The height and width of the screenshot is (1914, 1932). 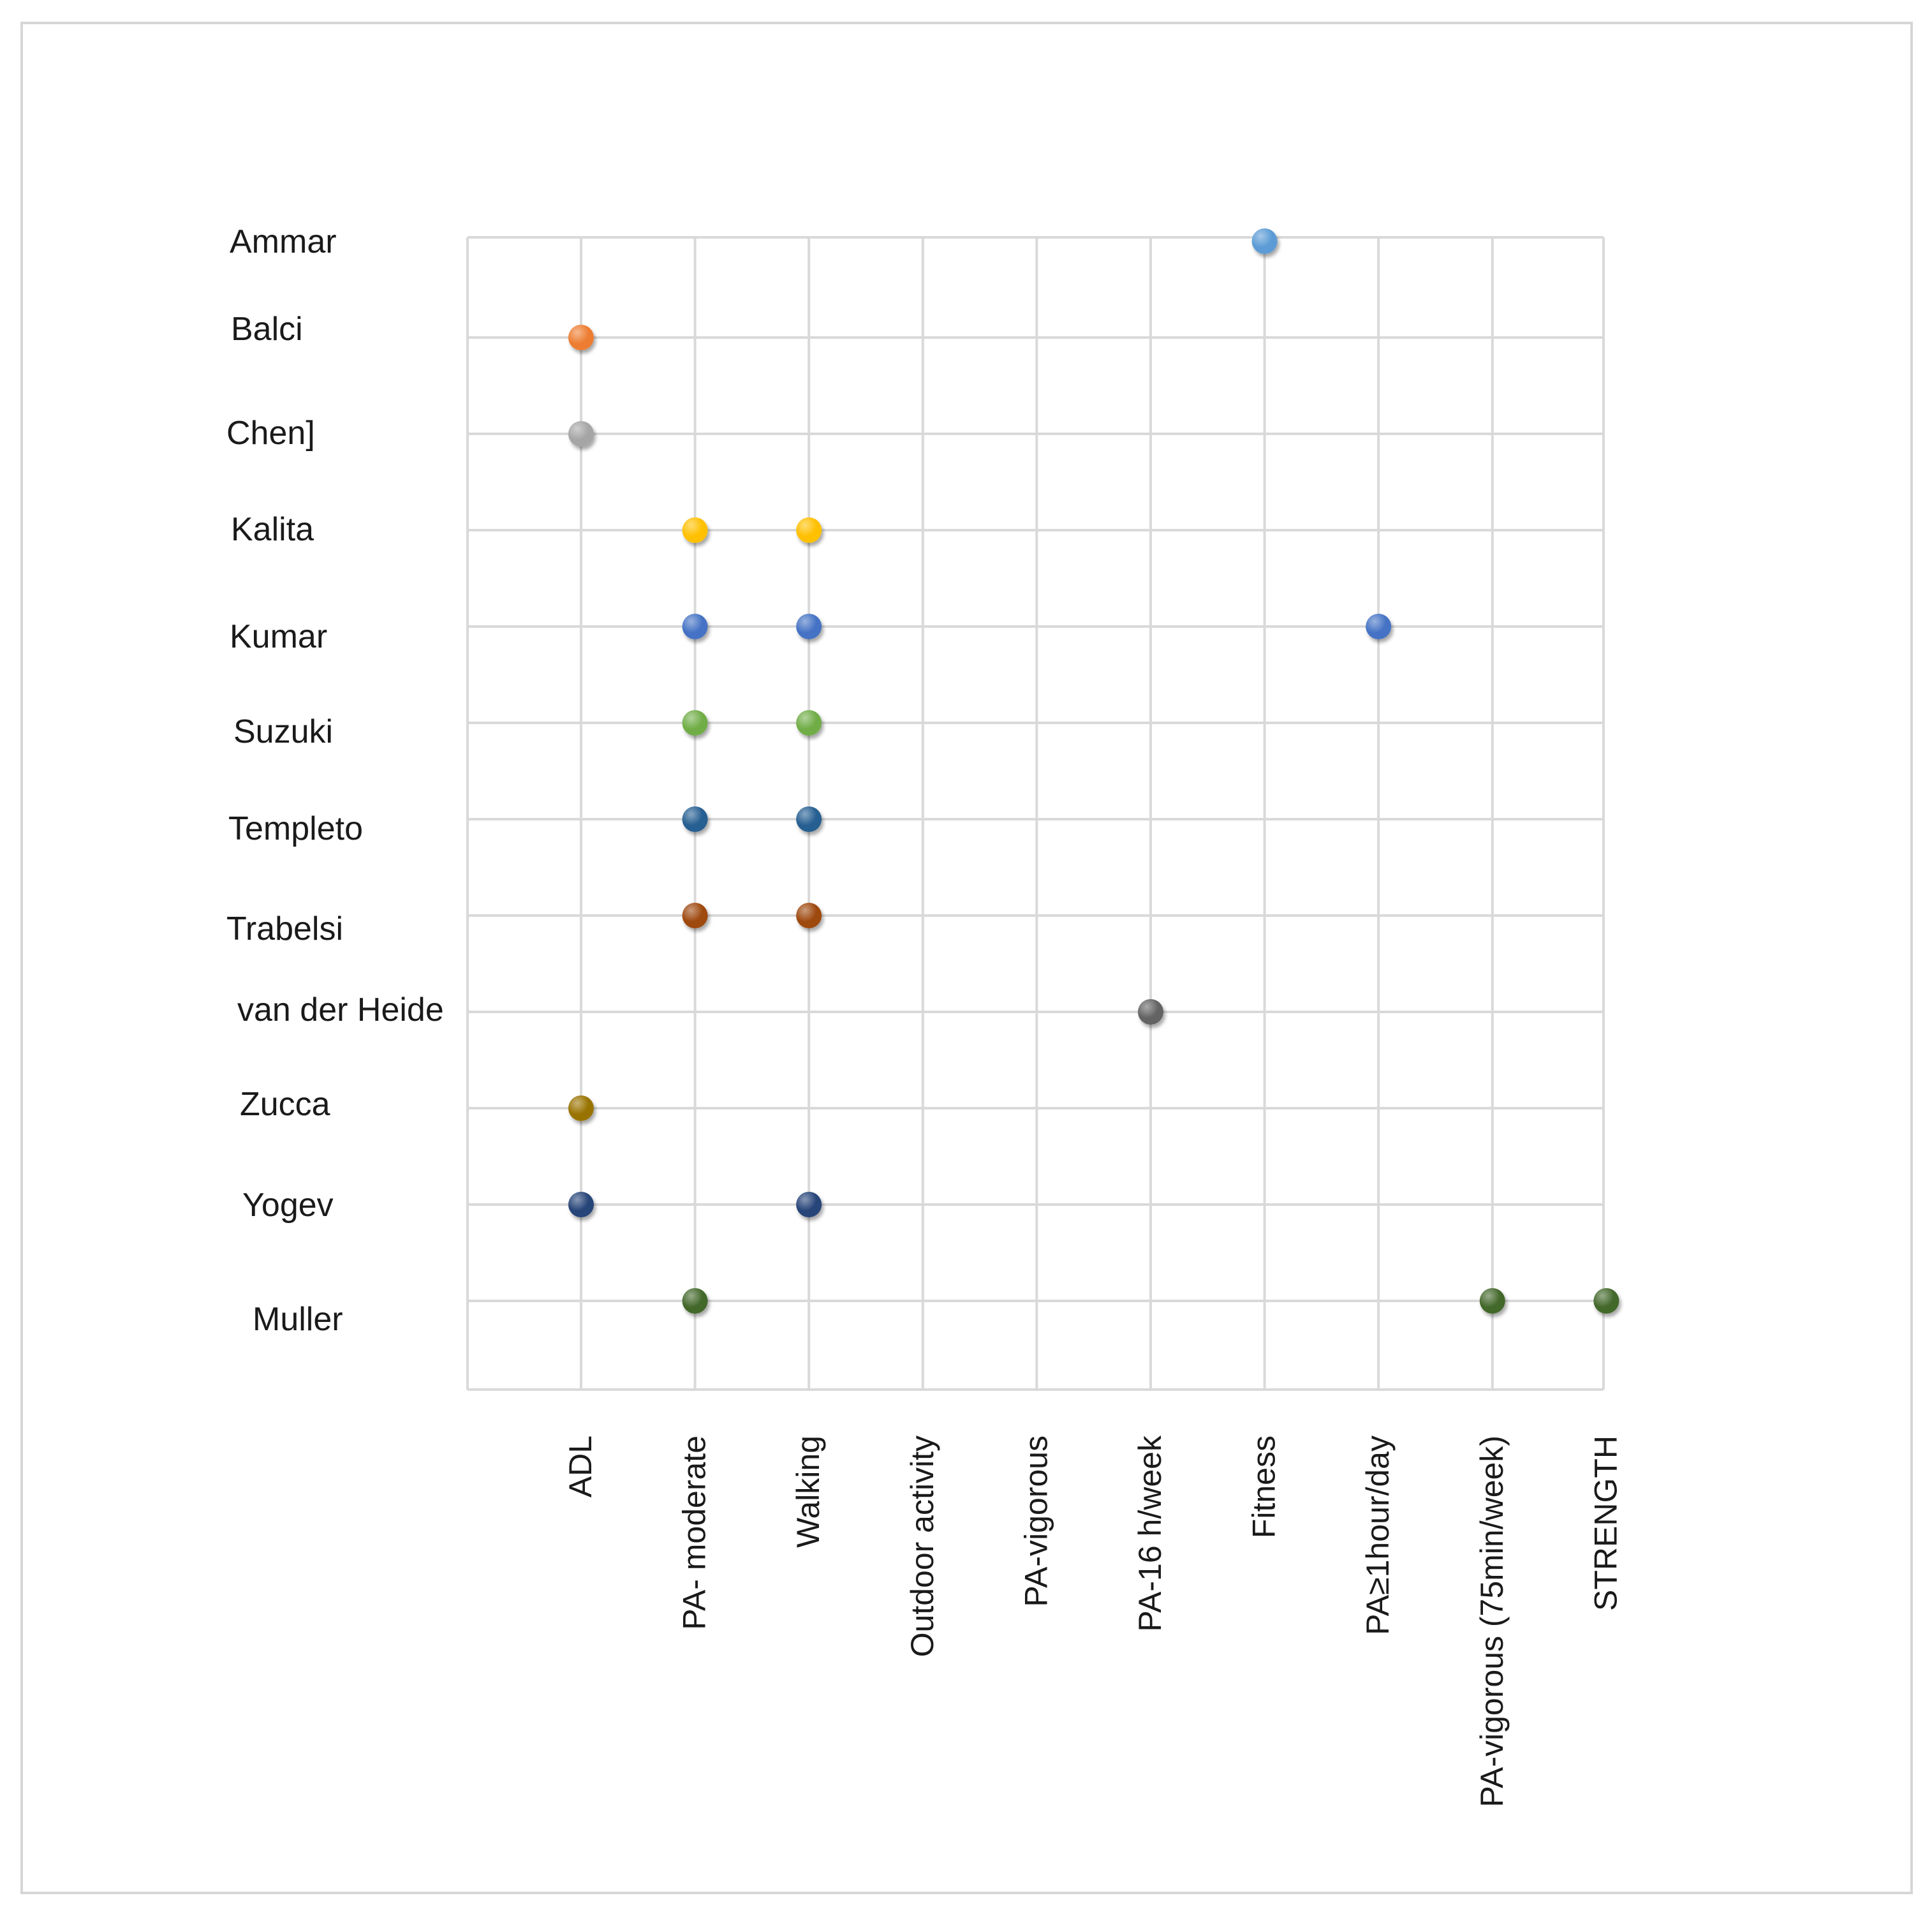 I want to click on x-tick-label: PA≥1hour/day, so click(x=1378, y=1535).